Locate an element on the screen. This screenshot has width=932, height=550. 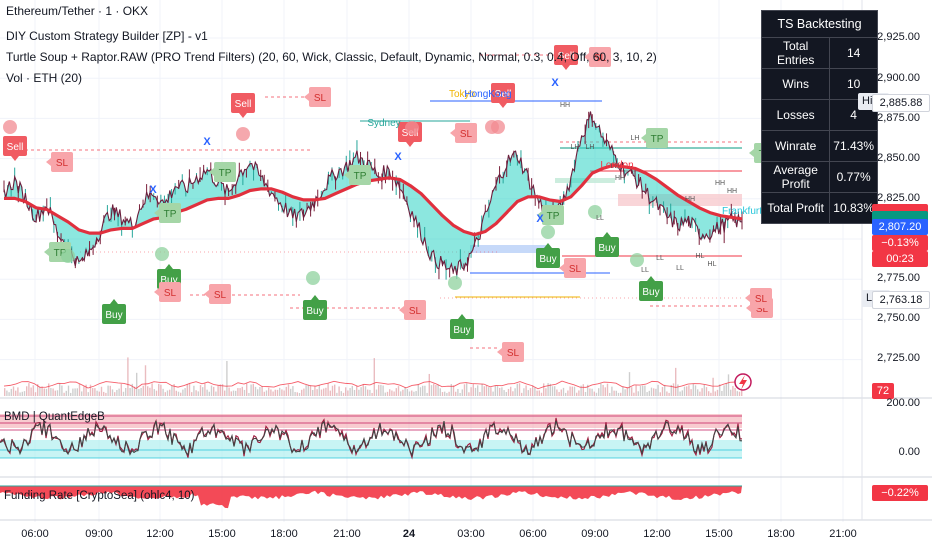
bmd-pane-label: BMD | QuantEdgeB is located at coordinates (54, 417).